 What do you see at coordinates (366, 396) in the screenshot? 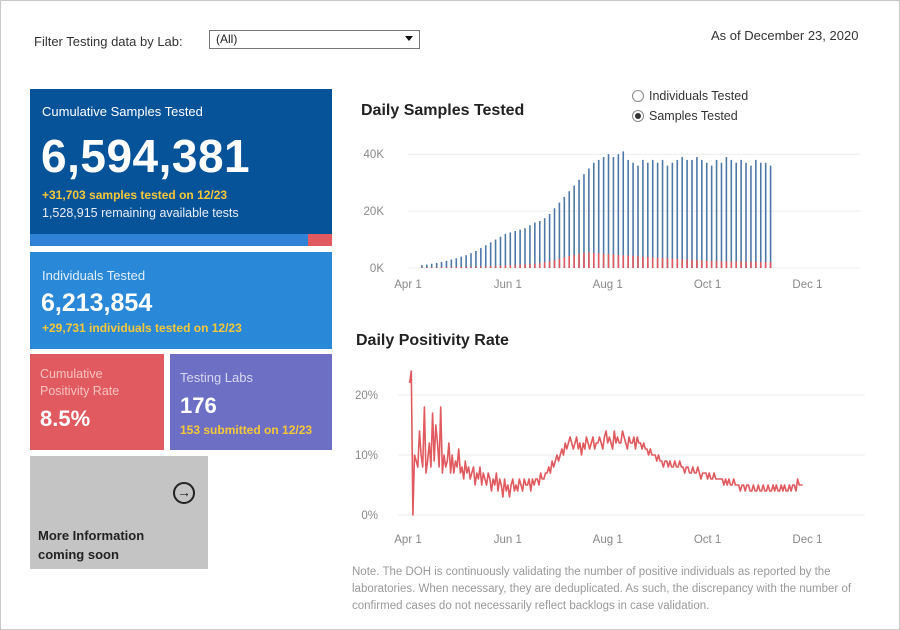
I see `y-tick-label: 20%` at bounding box center [366, 396].